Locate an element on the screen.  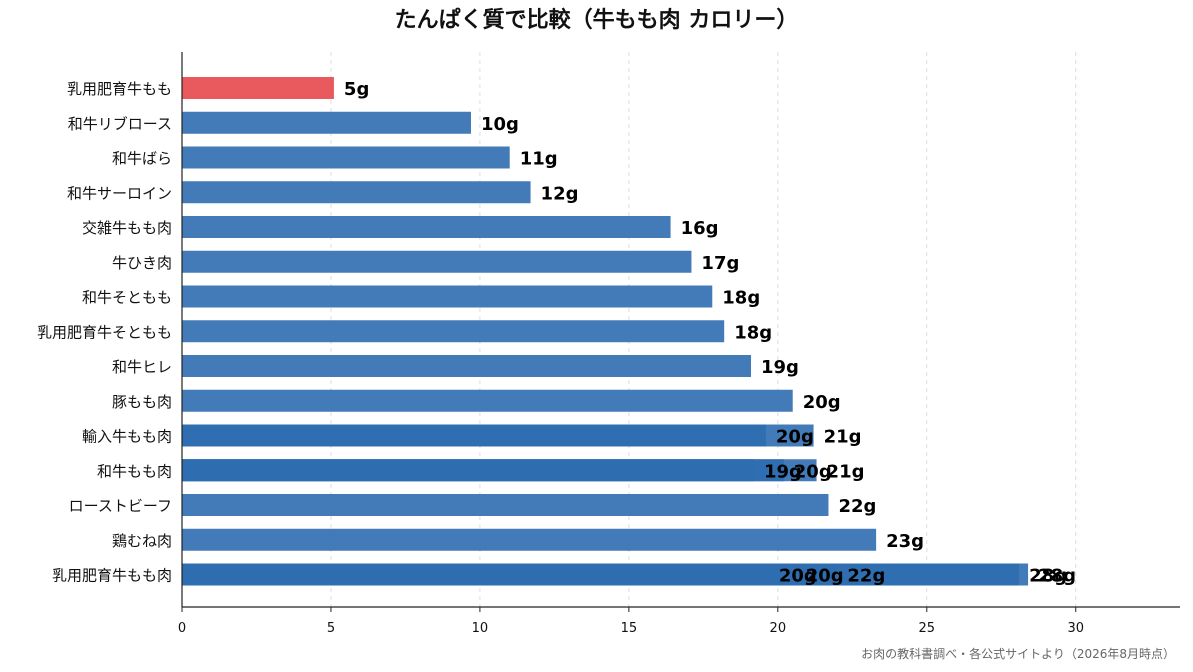
x-tick-label: 25 is located at coordinates (927, 628).